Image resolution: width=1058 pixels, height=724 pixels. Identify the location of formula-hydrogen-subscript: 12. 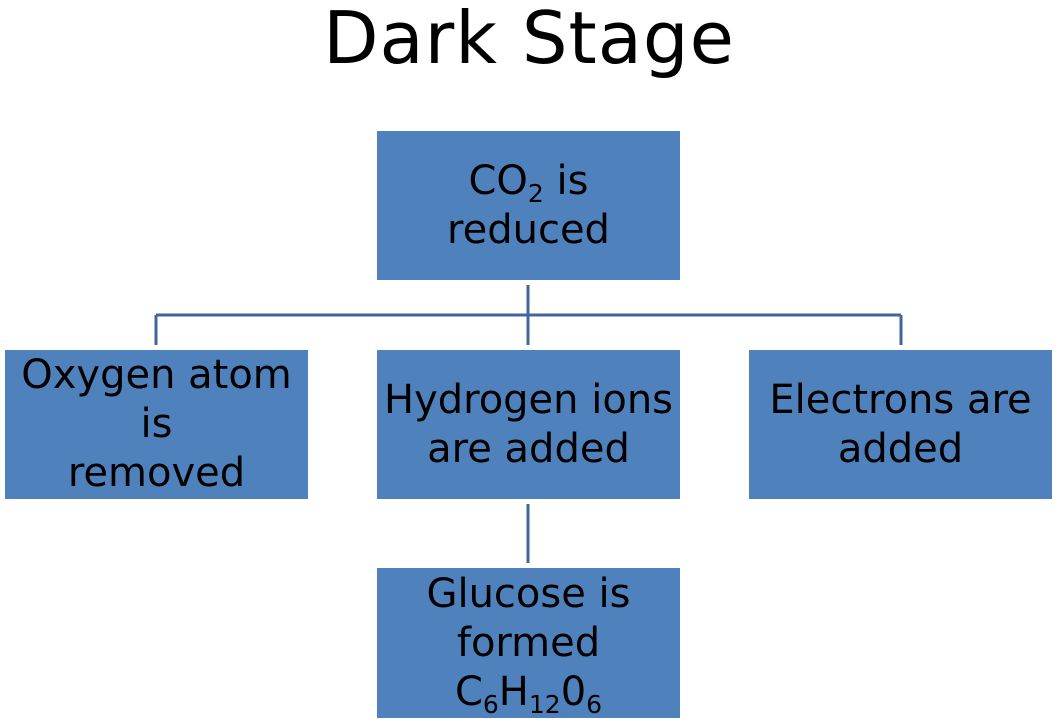
(544, 704).